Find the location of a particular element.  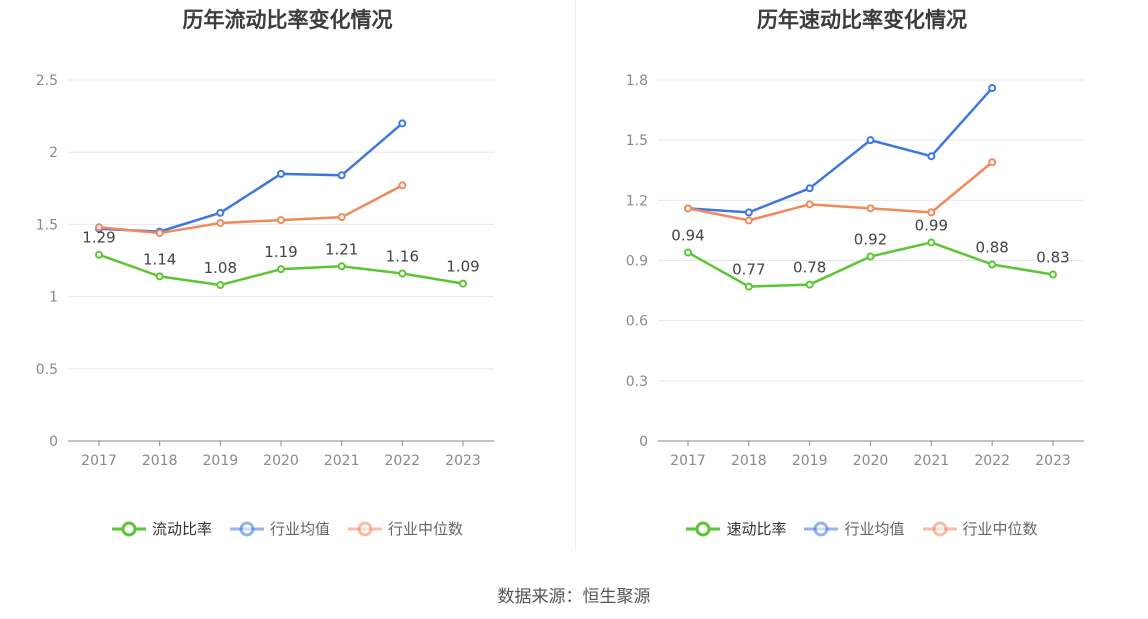

y-tick-label: 1 is located at coordinates (53, 298).